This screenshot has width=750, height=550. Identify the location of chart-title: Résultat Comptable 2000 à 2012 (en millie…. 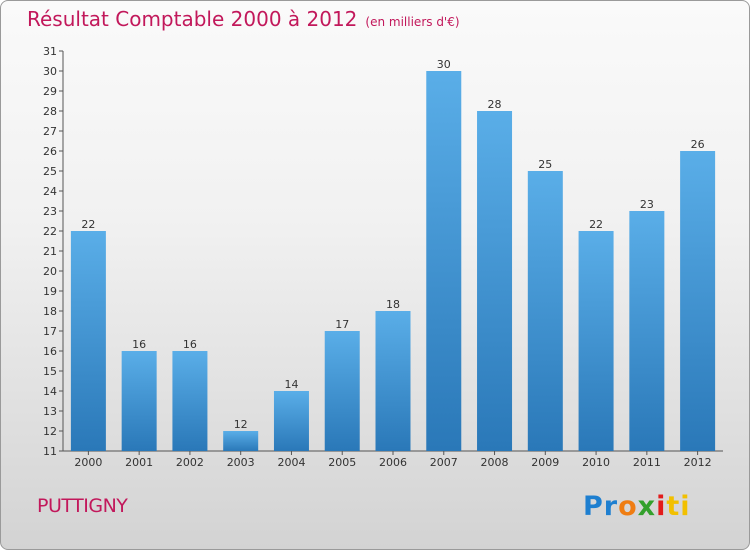
(243, 19).